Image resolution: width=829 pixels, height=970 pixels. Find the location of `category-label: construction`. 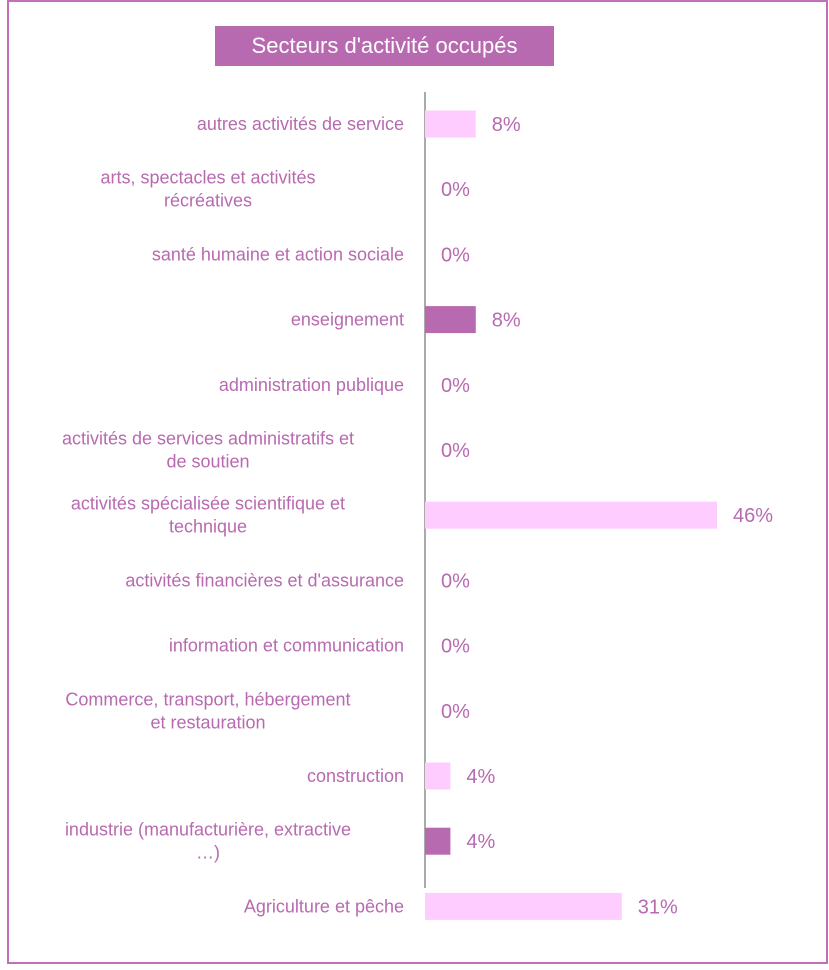

category-label: construction is located at coordinates (355, 776).